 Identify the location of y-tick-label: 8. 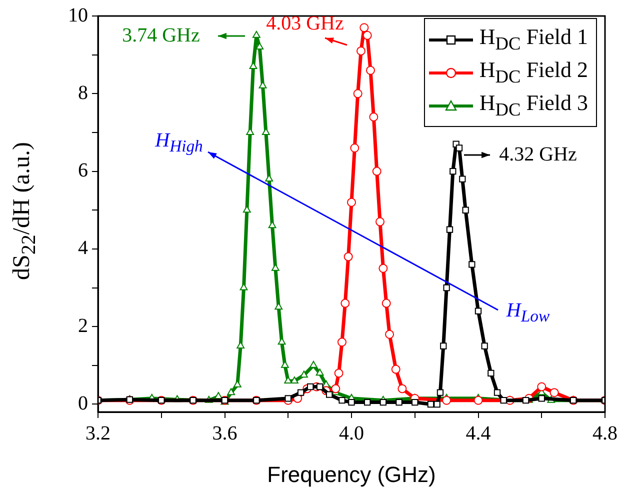
(83, 93).